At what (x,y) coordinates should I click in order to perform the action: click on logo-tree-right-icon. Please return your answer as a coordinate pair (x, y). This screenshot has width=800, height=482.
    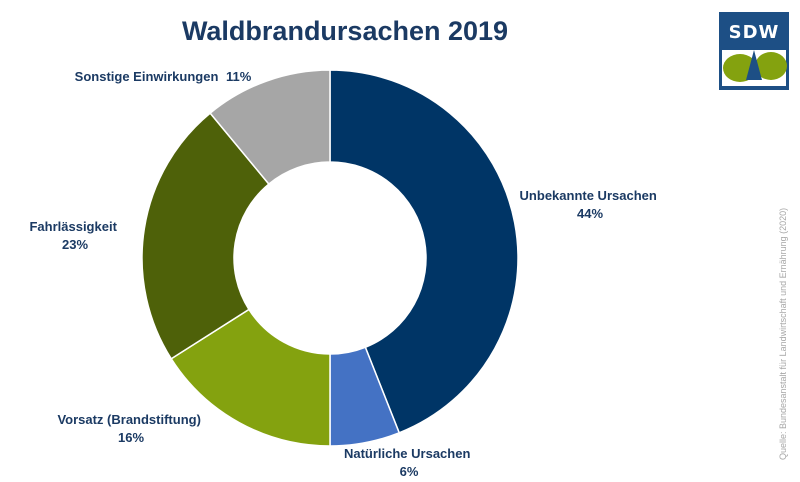
    Looking at the image, I should click on (771, 66).